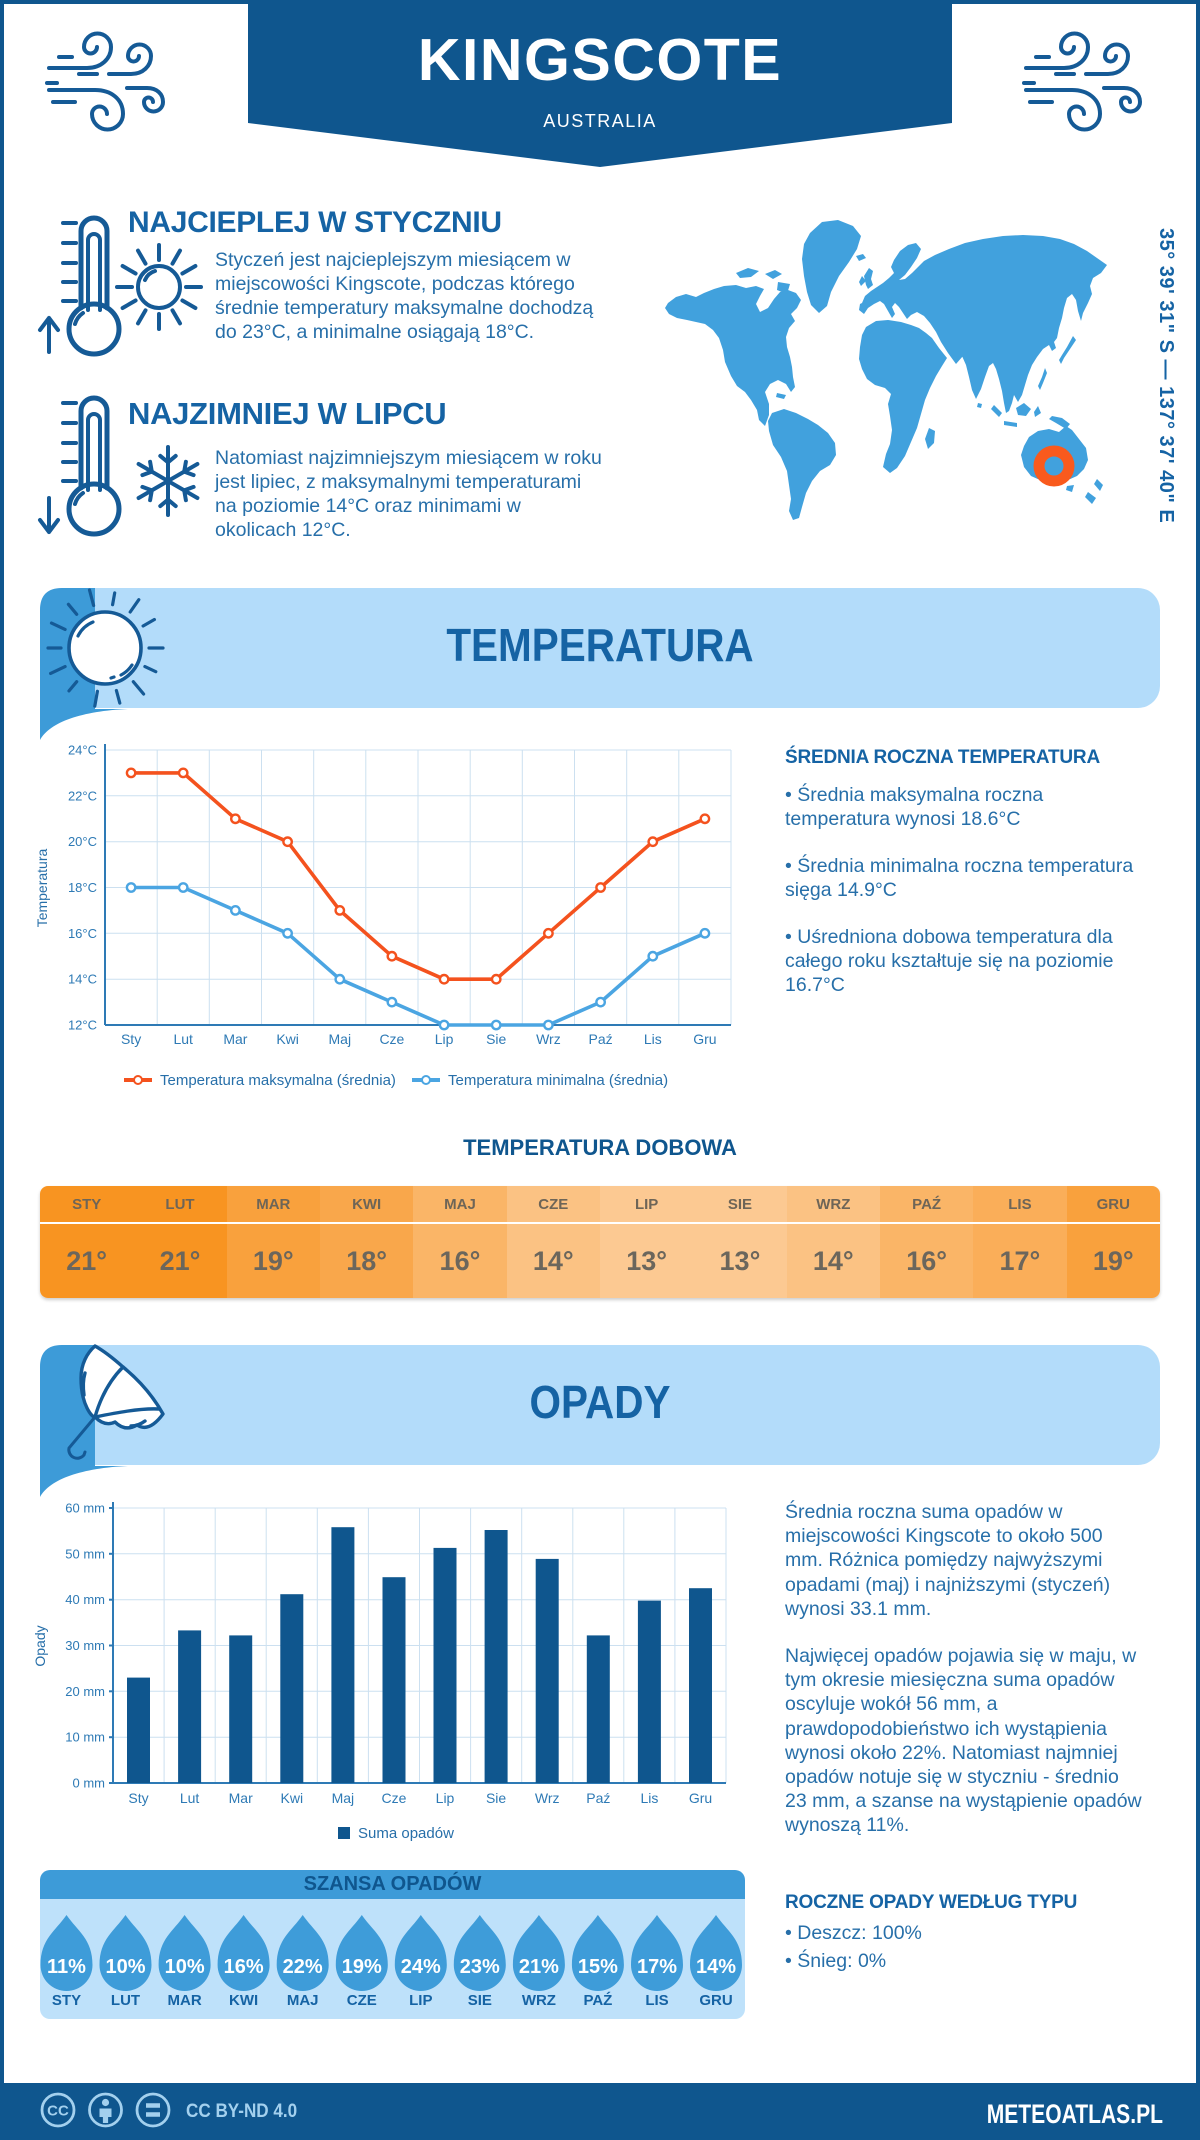 The width and height of the screenshot is (1200, 2140). What do you see at coordinates (42, 887) in the screenshot?
I see `svg-text: Temperatura` at bounding box center [42, 887].